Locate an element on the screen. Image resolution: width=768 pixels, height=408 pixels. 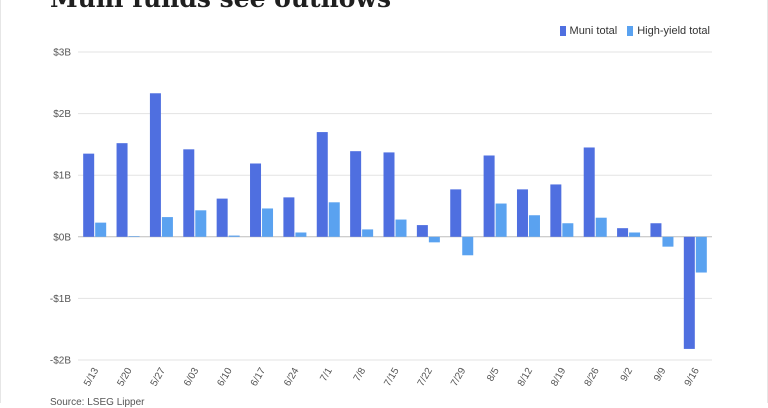
chart-legend: Muni total High-yield total is located at coordinates (634, 31).